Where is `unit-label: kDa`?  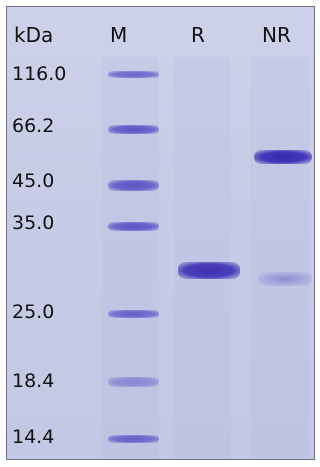 unit-label: kDa is located at coordinates (34, 35).